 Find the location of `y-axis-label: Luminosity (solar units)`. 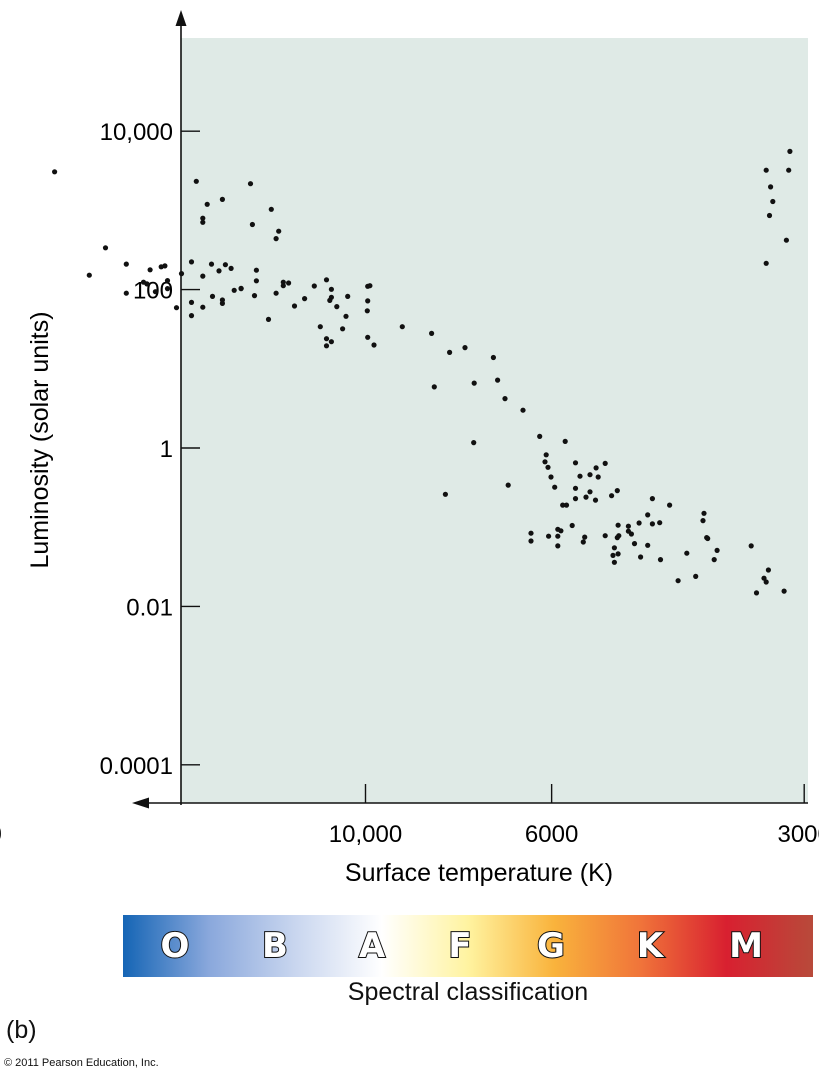

y-axis-label: Luminosity (solar units) is located at coordinates (40, 439).